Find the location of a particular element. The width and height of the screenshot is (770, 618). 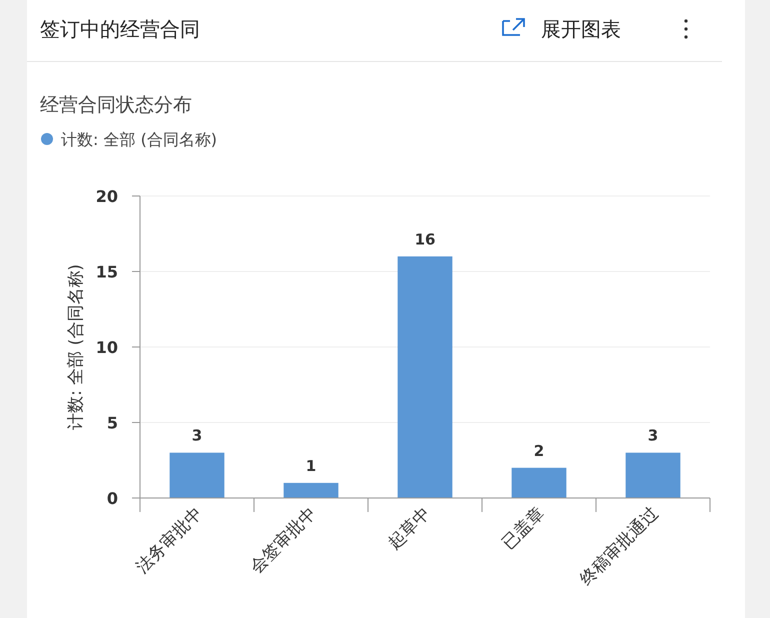

data-label: 1 is located at coordinates (311, 465).